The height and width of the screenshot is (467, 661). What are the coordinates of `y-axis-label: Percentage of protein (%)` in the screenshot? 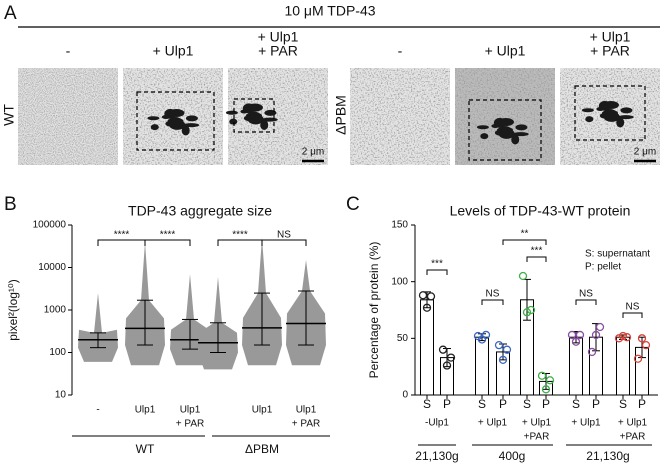 It's located at (374, 310).